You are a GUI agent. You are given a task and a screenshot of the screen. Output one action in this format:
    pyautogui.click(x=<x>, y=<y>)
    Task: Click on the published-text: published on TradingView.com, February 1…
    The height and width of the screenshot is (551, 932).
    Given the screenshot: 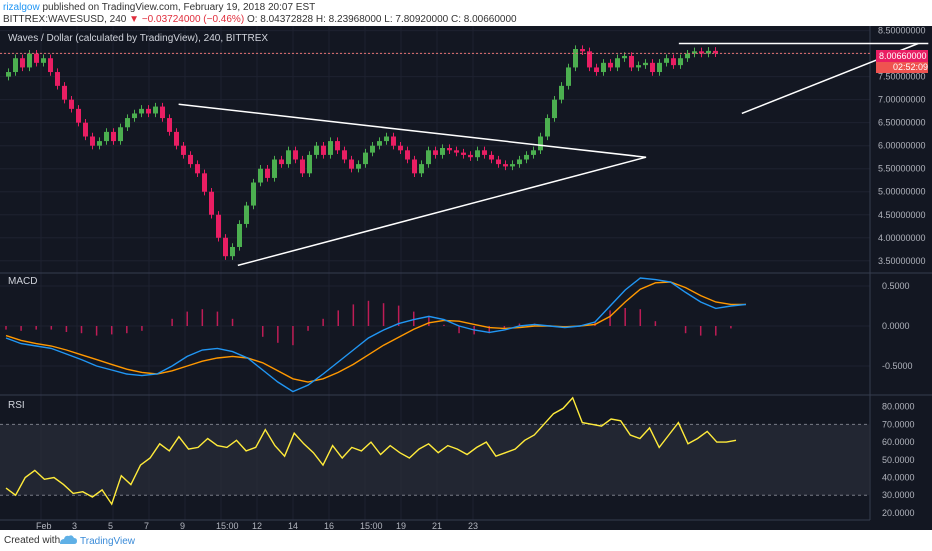 What is the action you would take?
    pyautogui.click(x=179, y=7)
    